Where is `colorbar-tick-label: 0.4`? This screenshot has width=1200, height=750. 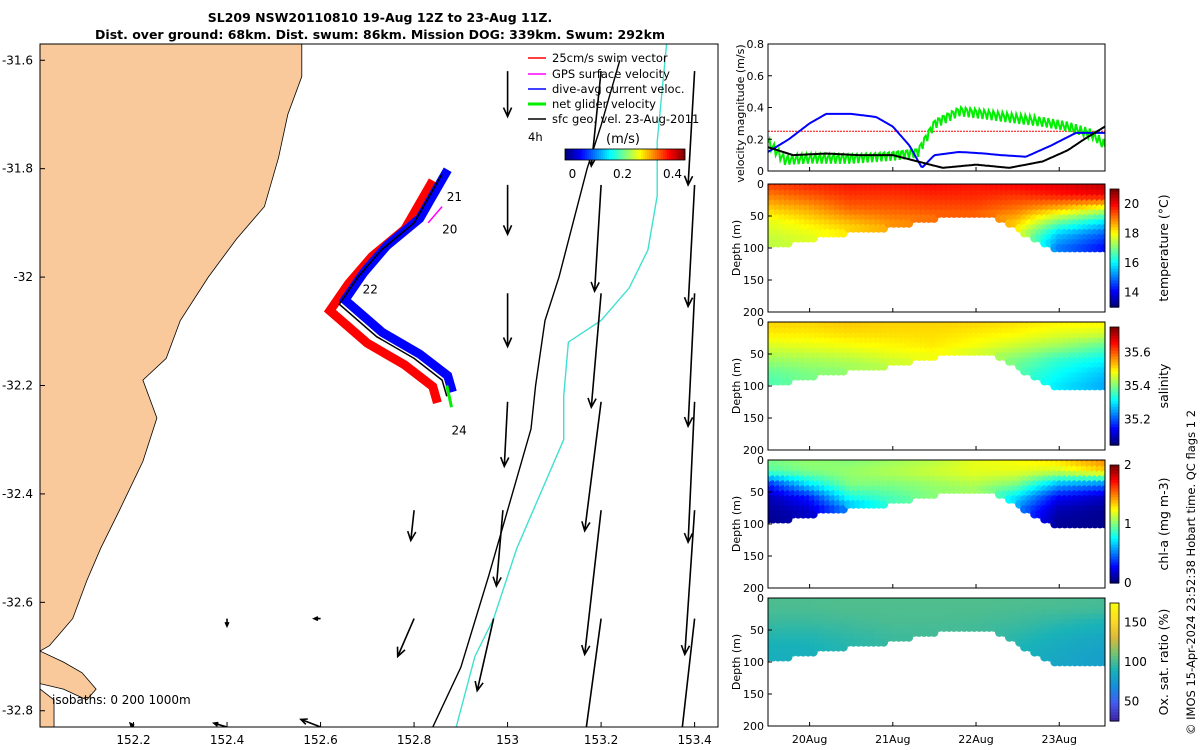 colorbar-tick-label: 0.4 is located at coordinates (672, 174).